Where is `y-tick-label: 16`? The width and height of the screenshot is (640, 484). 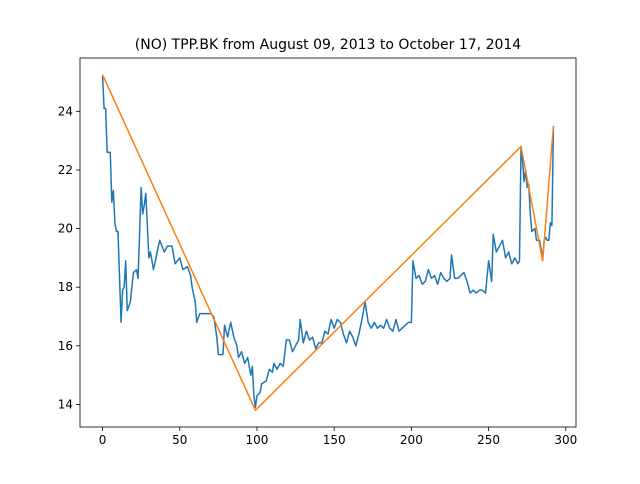 y-tick-label: 16 is located at coordinates (65, 346).